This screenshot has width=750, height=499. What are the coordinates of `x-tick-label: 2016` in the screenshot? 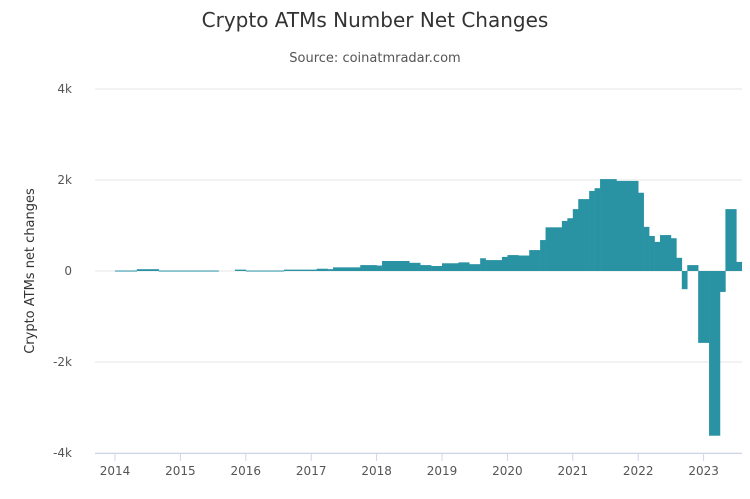 It's located at (246, 471).